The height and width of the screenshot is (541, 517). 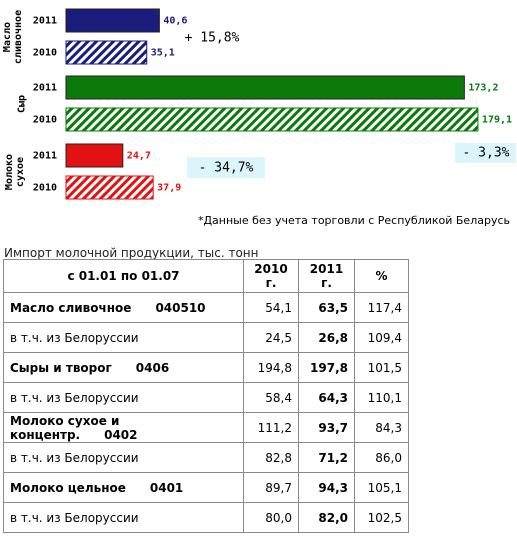 I want to click on column-header: 2010 г., so click(x=271, y=276).